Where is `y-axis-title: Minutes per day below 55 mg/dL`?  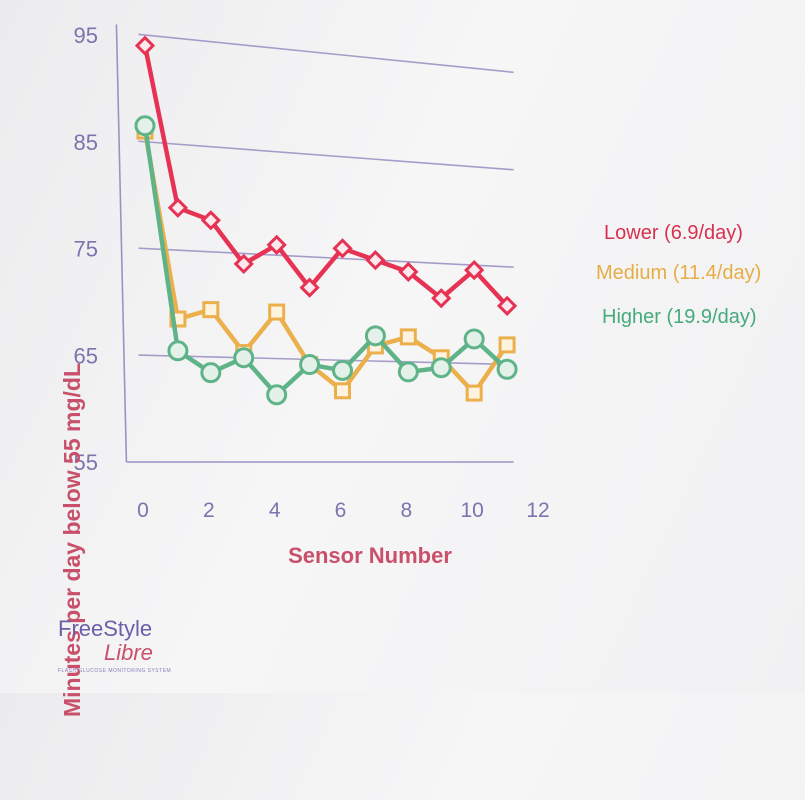
y-axis-title: Minutes per day below 55 mg/dL is located at coordinates (72, 540).